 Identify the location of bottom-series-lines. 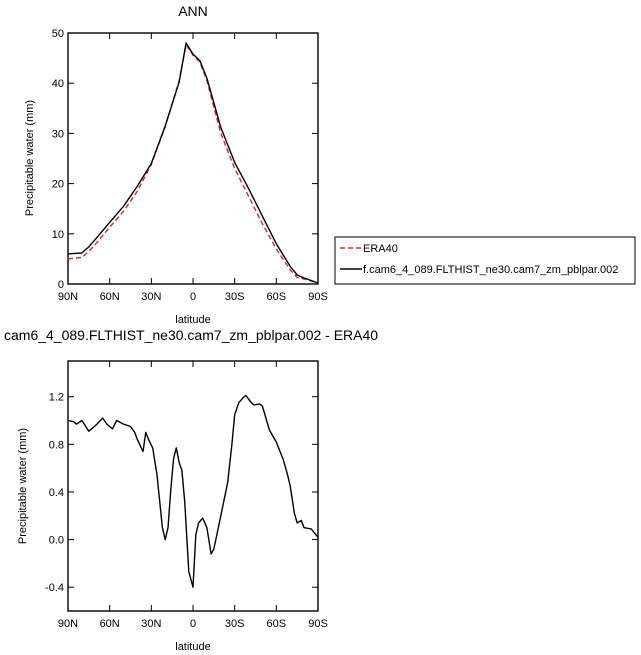
(193, 491).